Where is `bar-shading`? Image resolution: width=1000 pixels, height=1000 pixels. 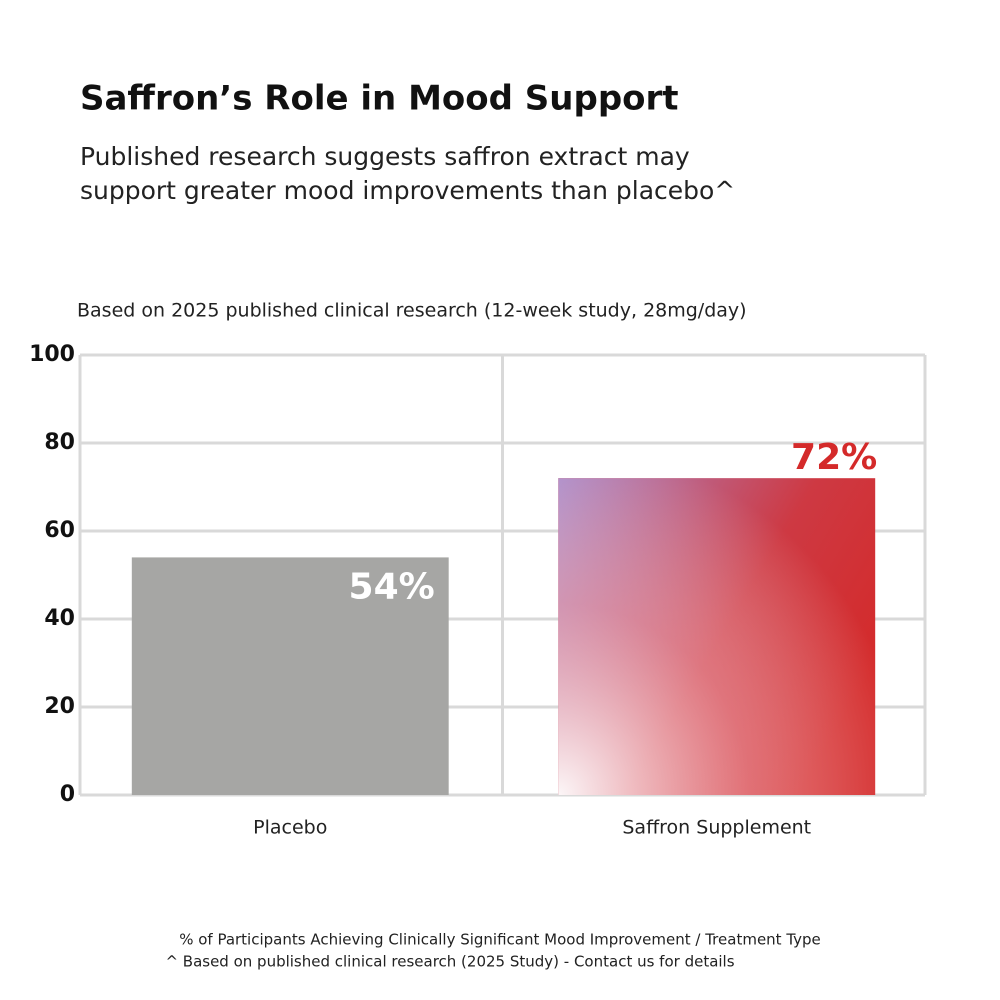
bar-shading is located at coordinates (717, 636).